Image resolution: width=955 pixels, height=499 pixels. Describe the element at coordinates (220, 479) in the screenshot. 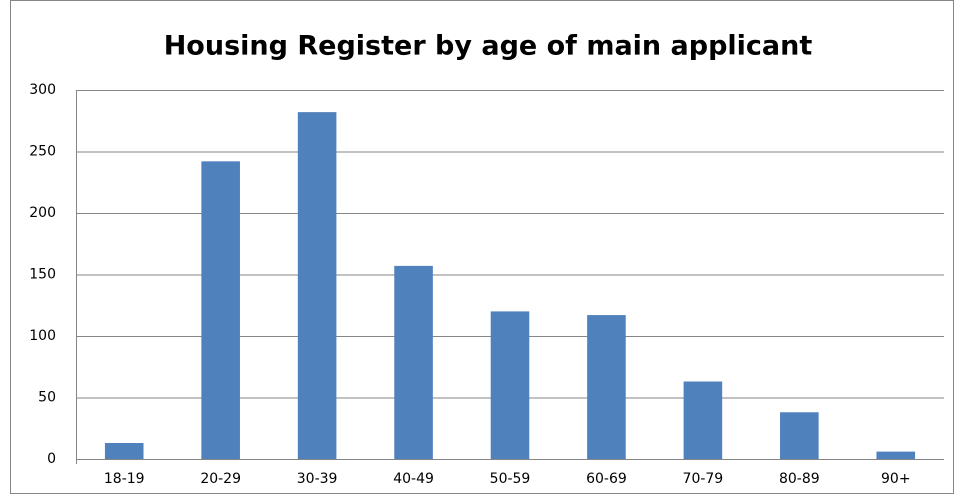

I see `x-tick-label: 20-29` at that location.